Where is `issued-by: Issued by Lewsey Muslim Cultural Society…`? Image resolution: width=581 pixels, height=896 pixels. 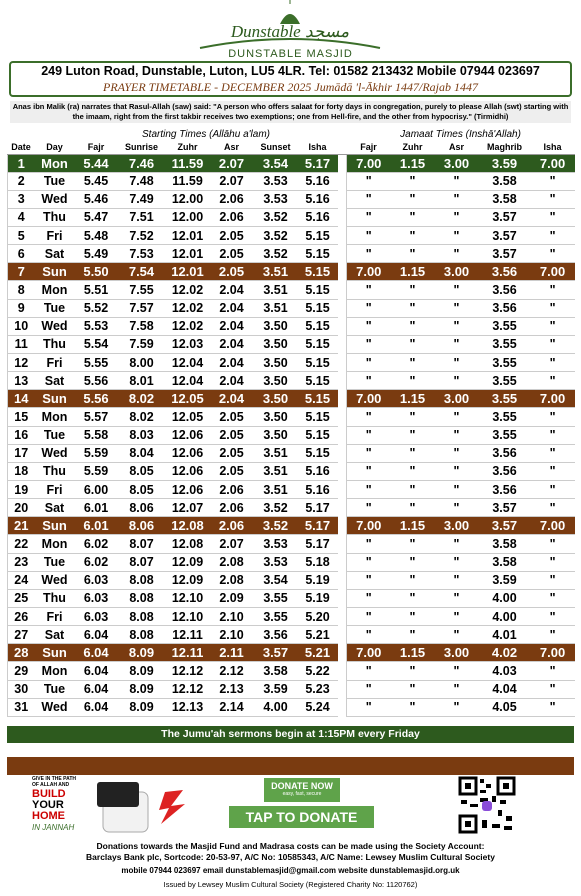
issued-by: Issued by Lewsey Muslim Cultural Society… is located at coordinates (290, 884).